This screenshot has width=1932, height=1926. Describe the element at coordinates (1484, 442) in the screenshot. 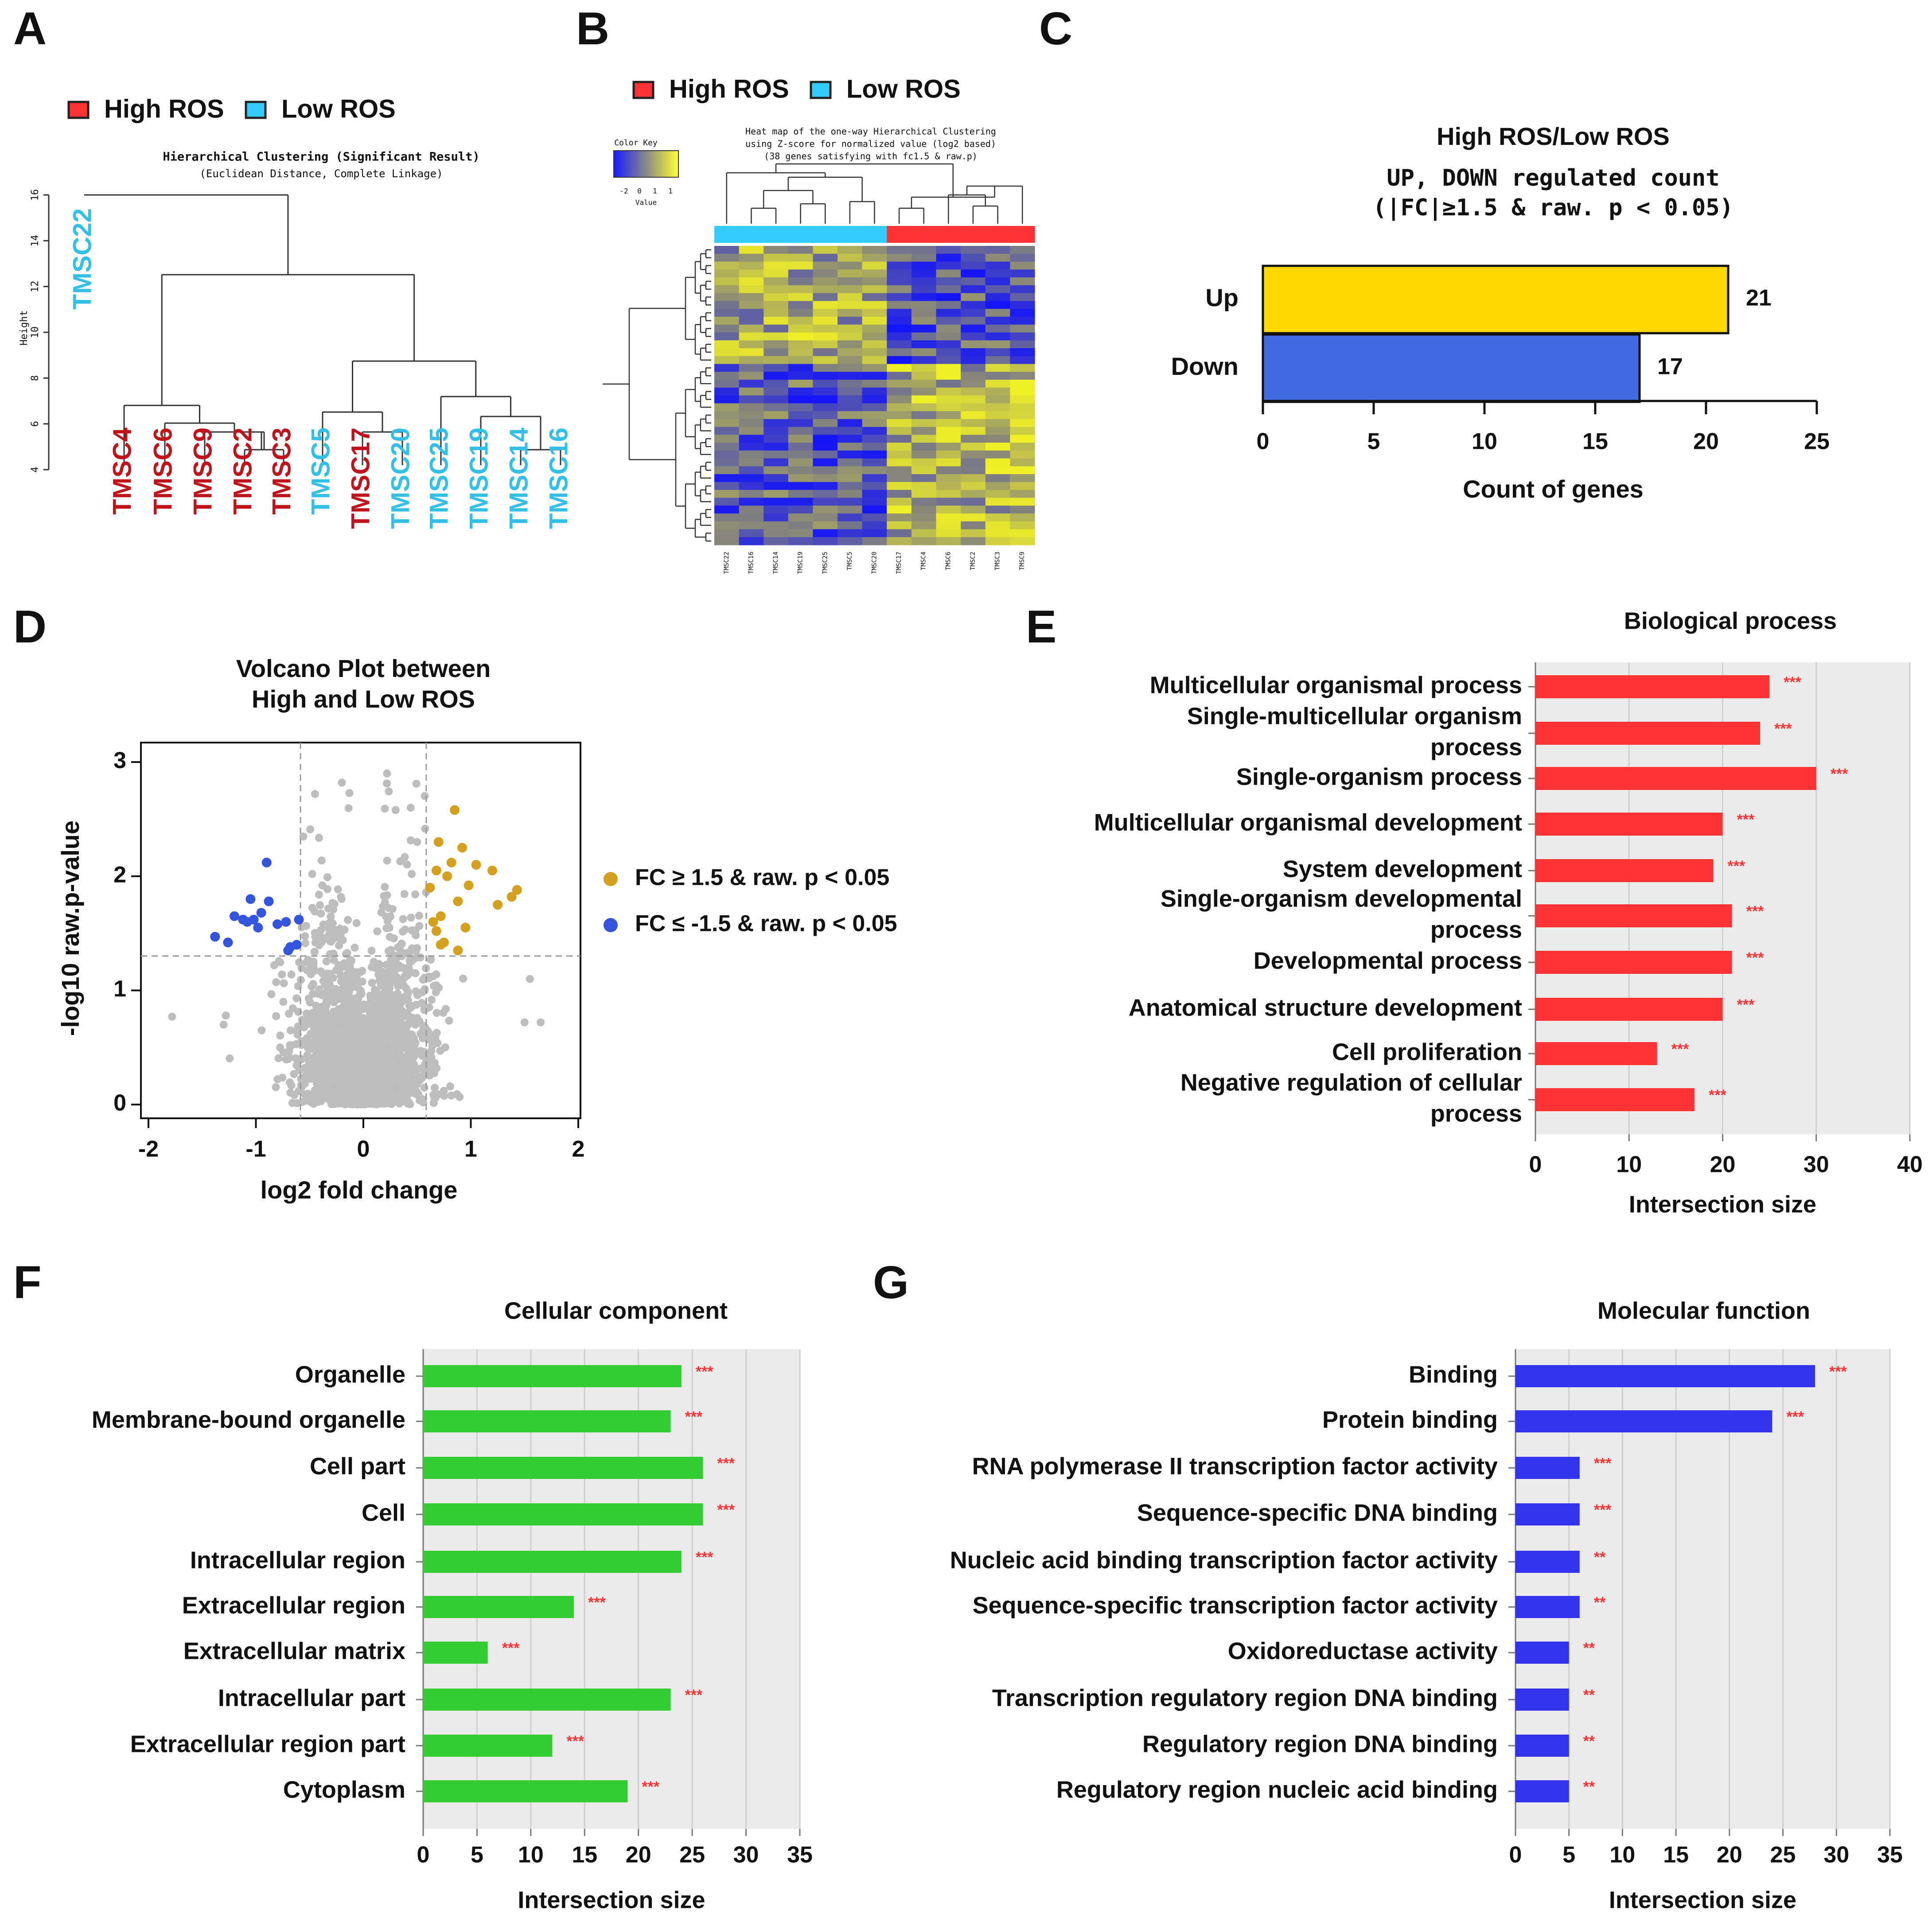

I see `x-tick-label: 10` at that location.